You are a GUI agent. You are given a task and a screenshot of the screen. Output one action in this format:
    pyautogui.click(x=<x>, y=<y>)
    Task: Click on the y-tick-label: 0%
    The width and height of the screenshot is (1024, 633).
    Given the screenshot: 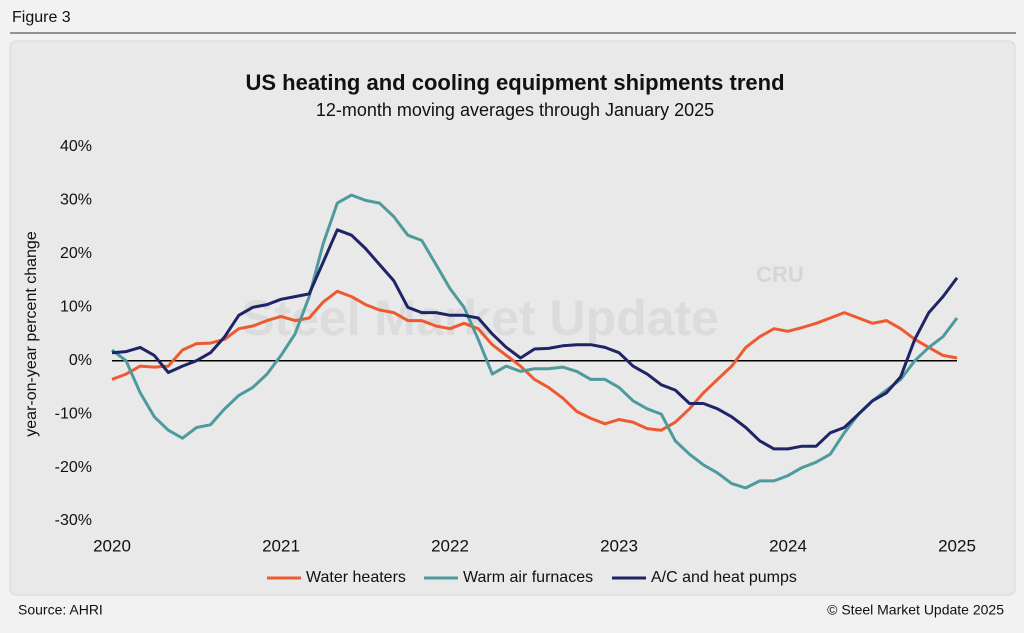 What is the action you would take?
    pyautogui.click(x=80, y=360)
    